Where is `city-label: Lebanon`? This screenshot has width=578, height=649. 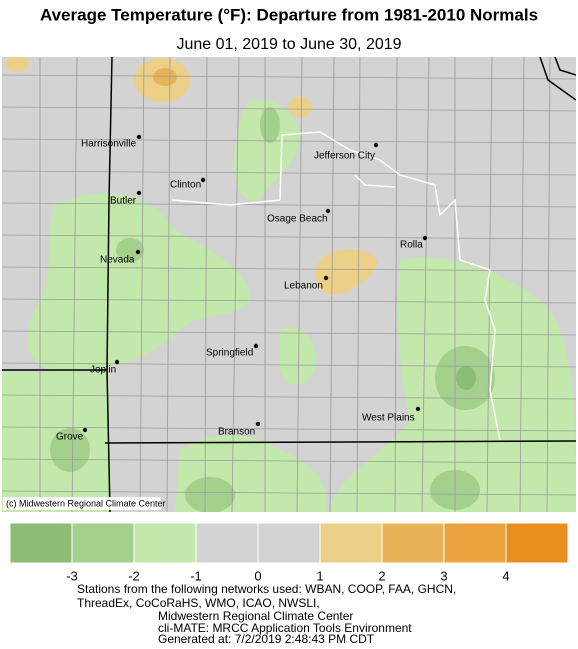
city-label: Lebanon is located at coordinates (303, 286).